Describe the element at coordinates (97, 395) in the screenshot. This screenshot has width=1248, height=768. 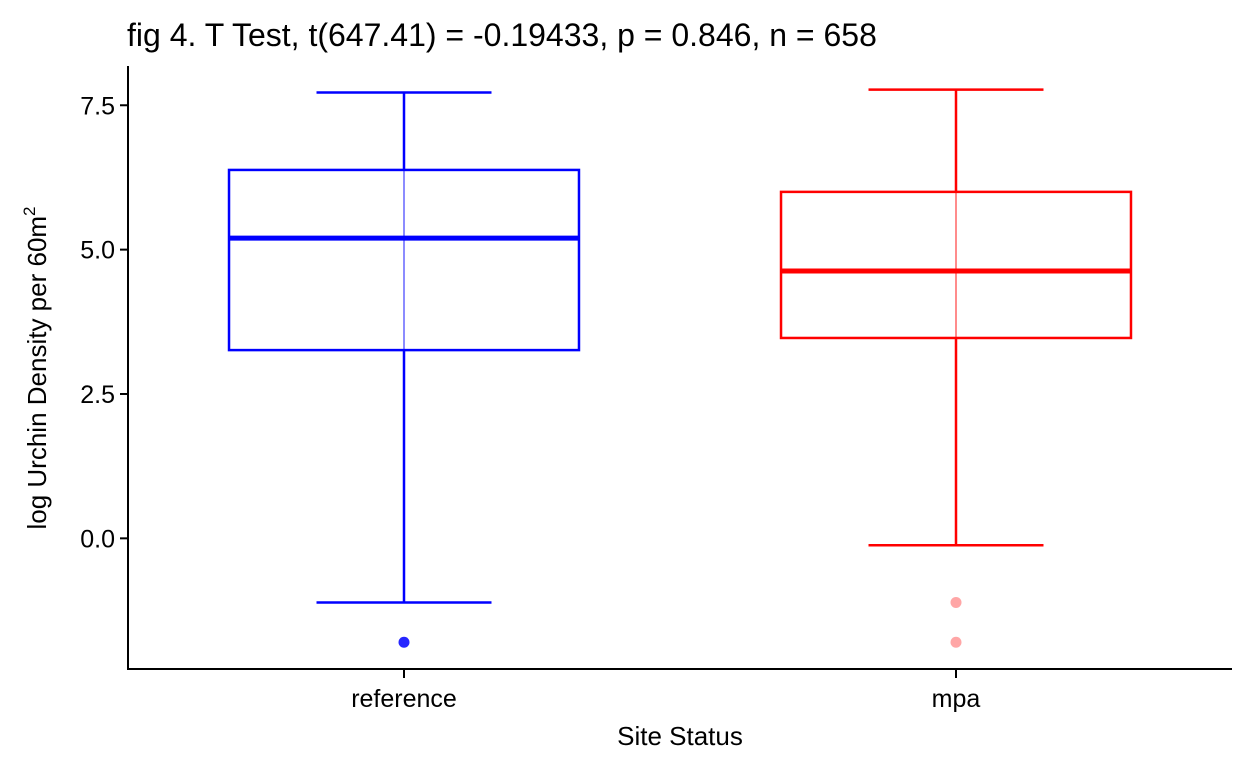
I see `y-tick-label: 2.5` at that location.